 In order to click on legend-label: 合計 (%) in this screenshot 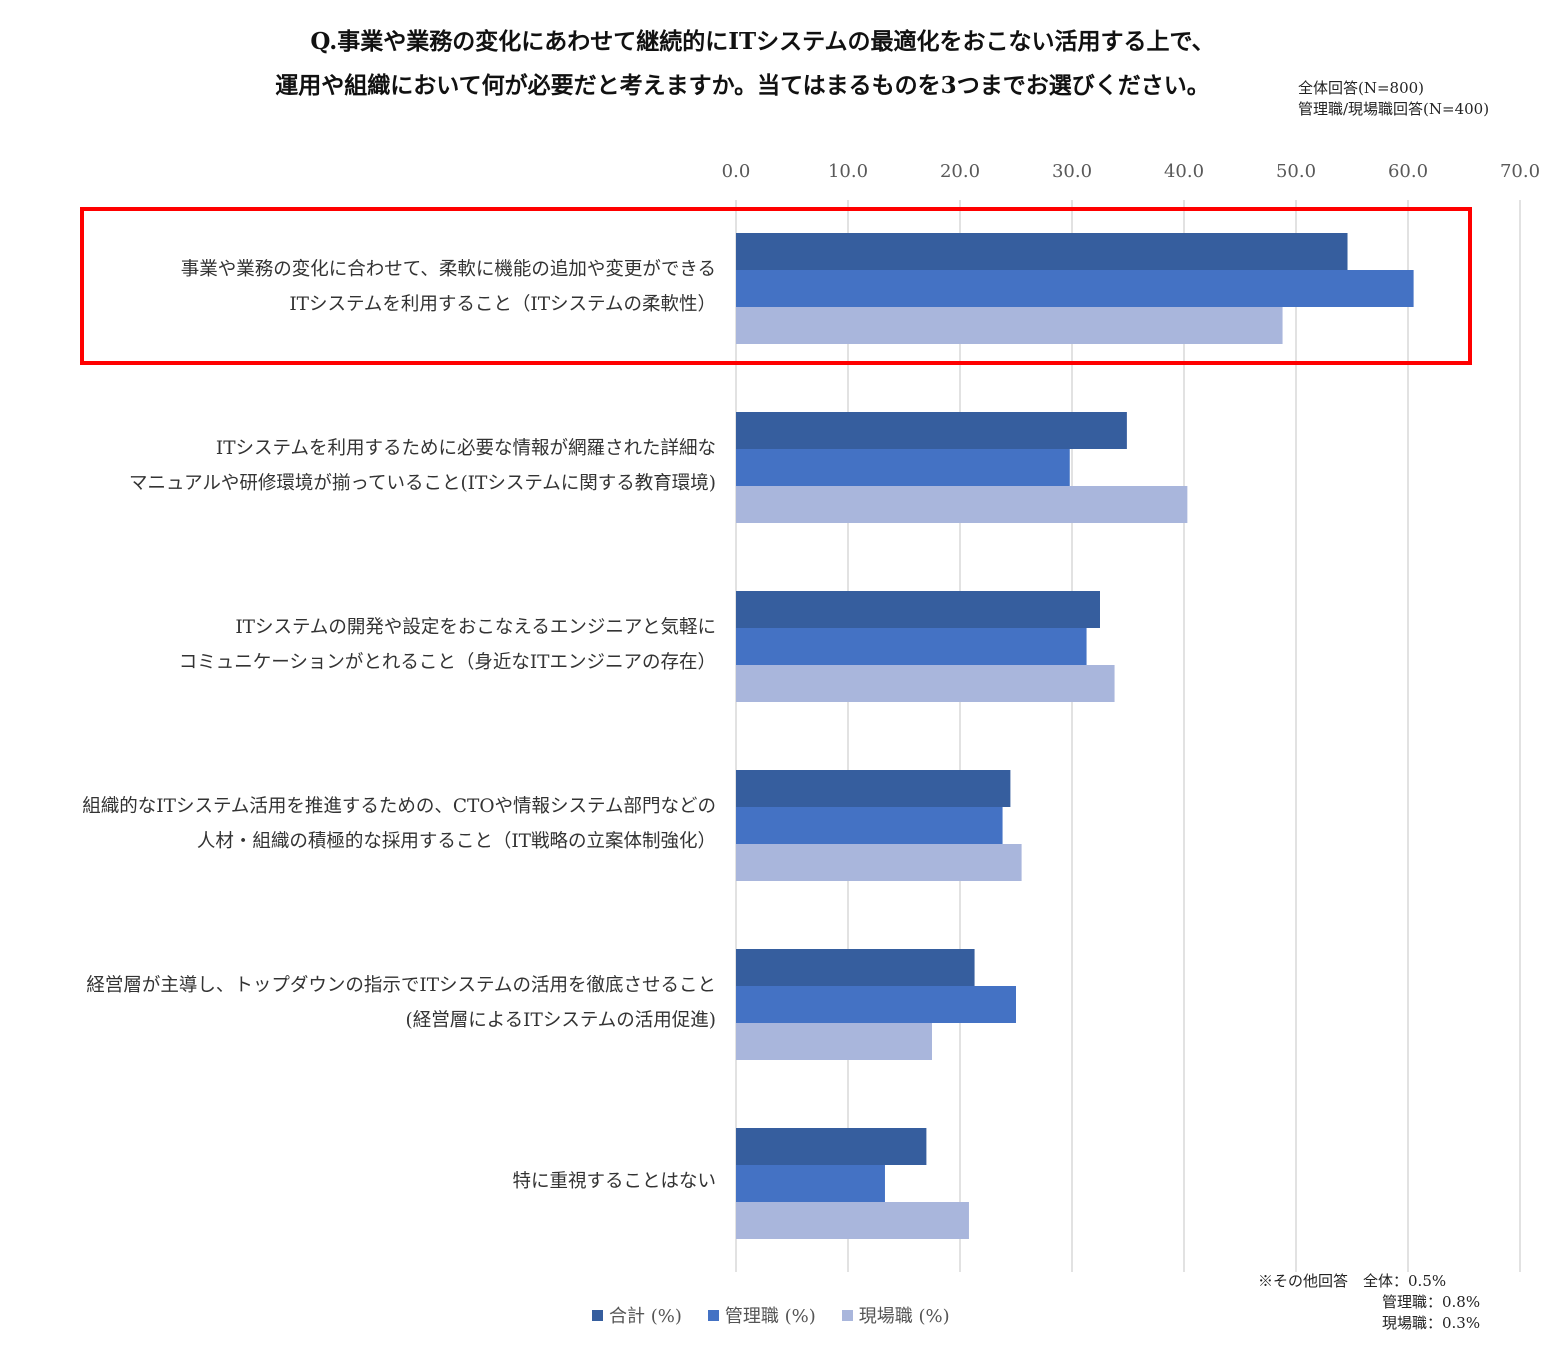, I will do `click(645, 1316)`.